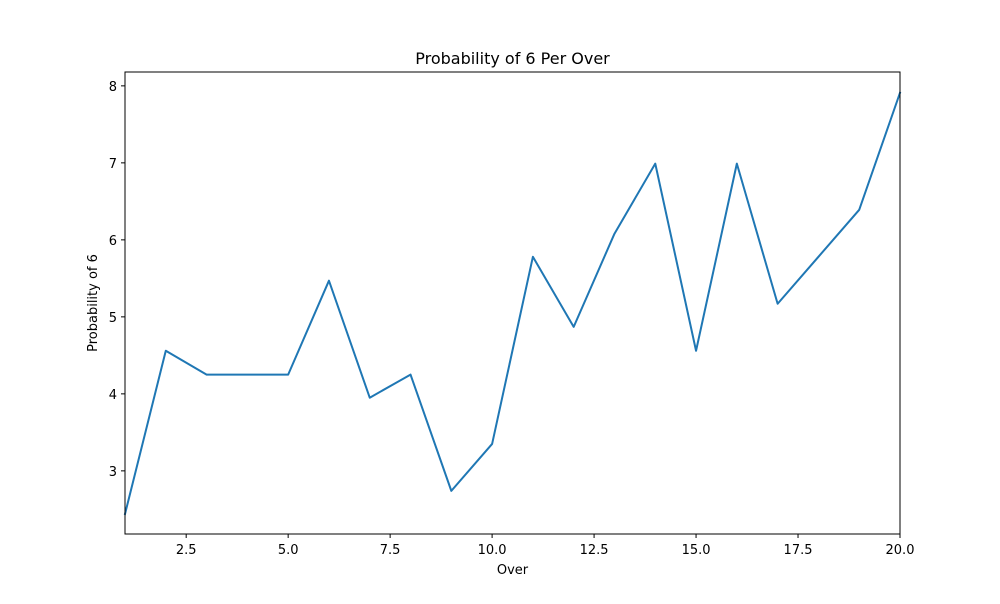 This screenshot has width=1000, height=604. I want to click on y-tick-label: 3, so click(113, 472).